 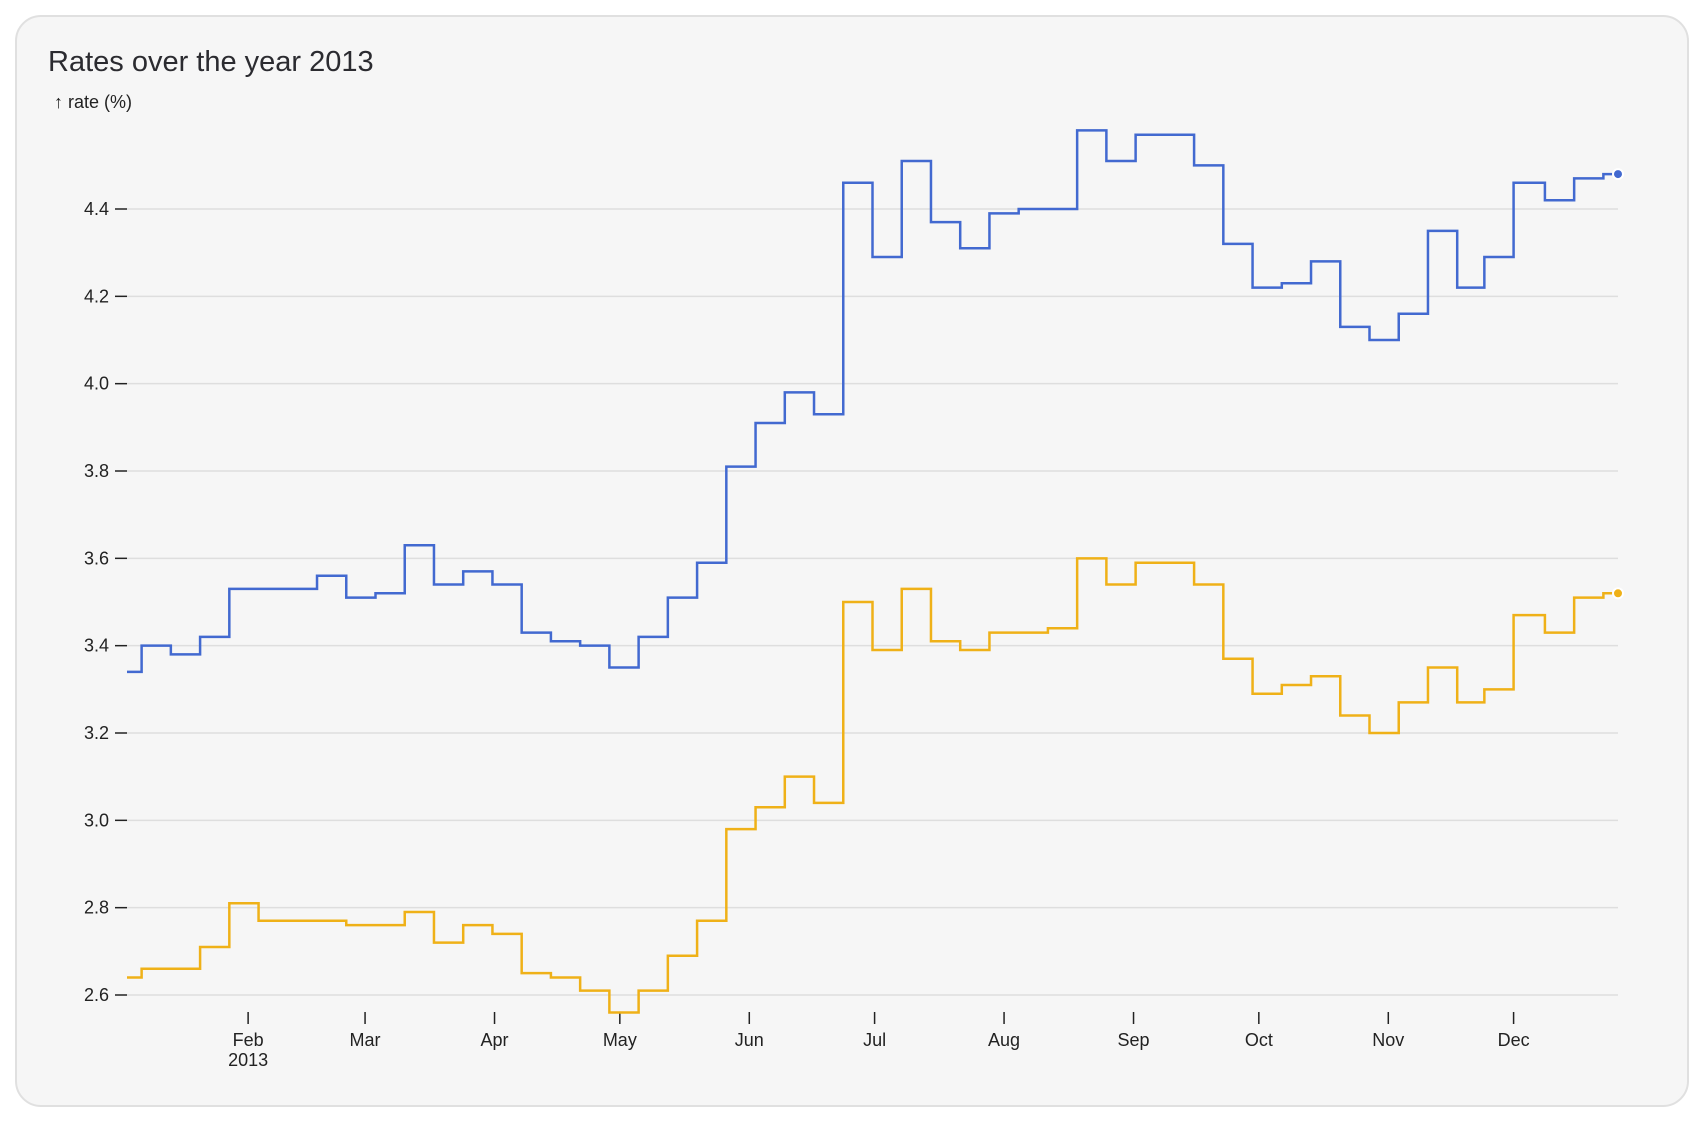 I want to click on chart-title: Rates over the year 2013, so click(x=211, y=62).